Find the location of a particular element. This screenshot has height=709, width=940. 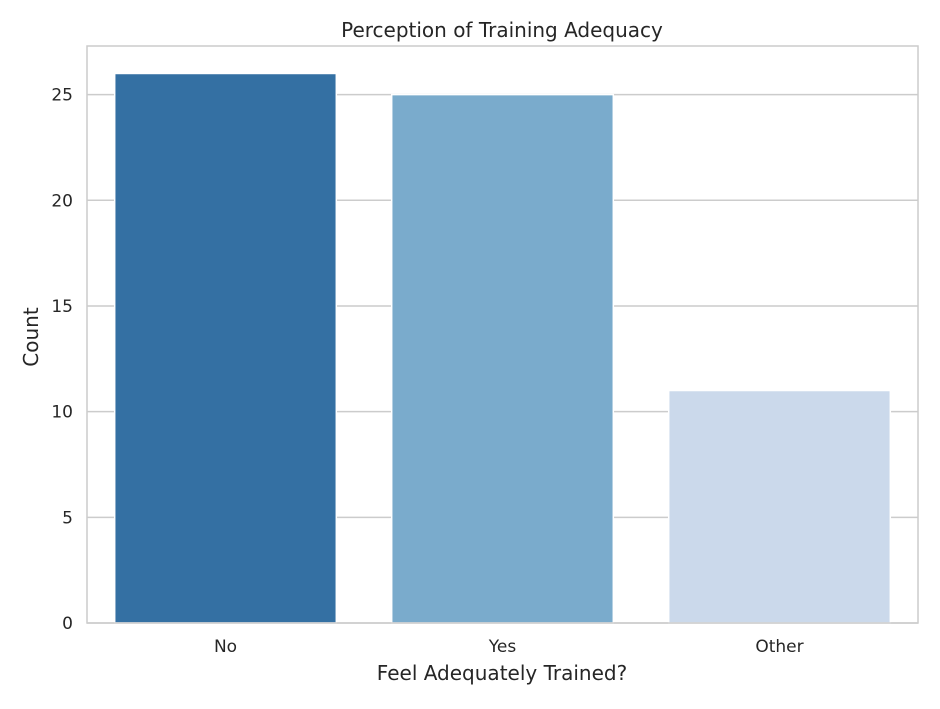

y-tick-label: 15 is located at coordinates (62, 307).